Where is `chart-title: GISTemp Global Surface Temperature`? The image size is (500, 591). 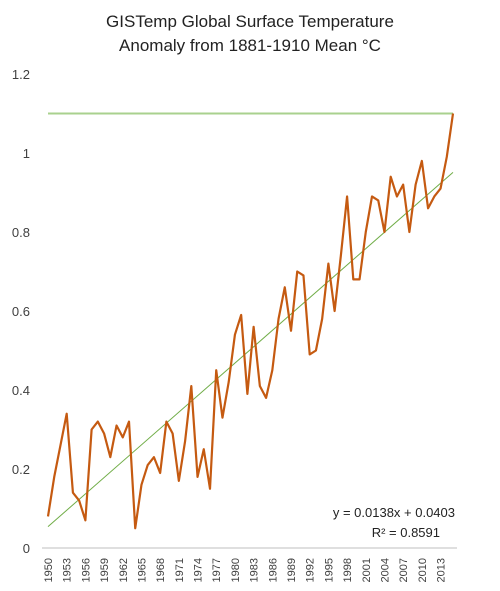 chart-title: GISTemp Global Surface Temperature is located at coordinates (250, 21).